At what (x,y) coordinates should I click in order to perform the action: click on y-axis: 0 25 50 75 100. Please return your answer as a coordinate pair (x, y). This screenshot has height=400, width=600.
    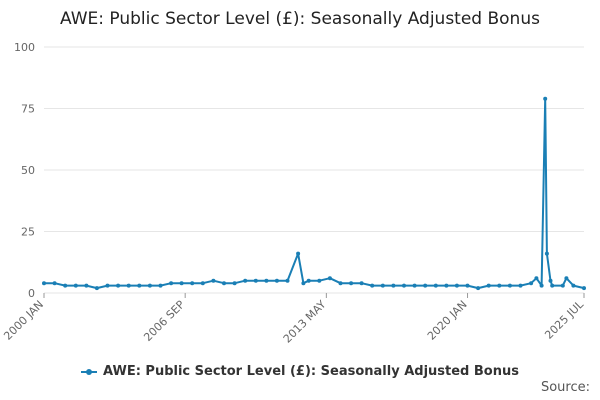
    Looking at the image, I should click on (24, 170).